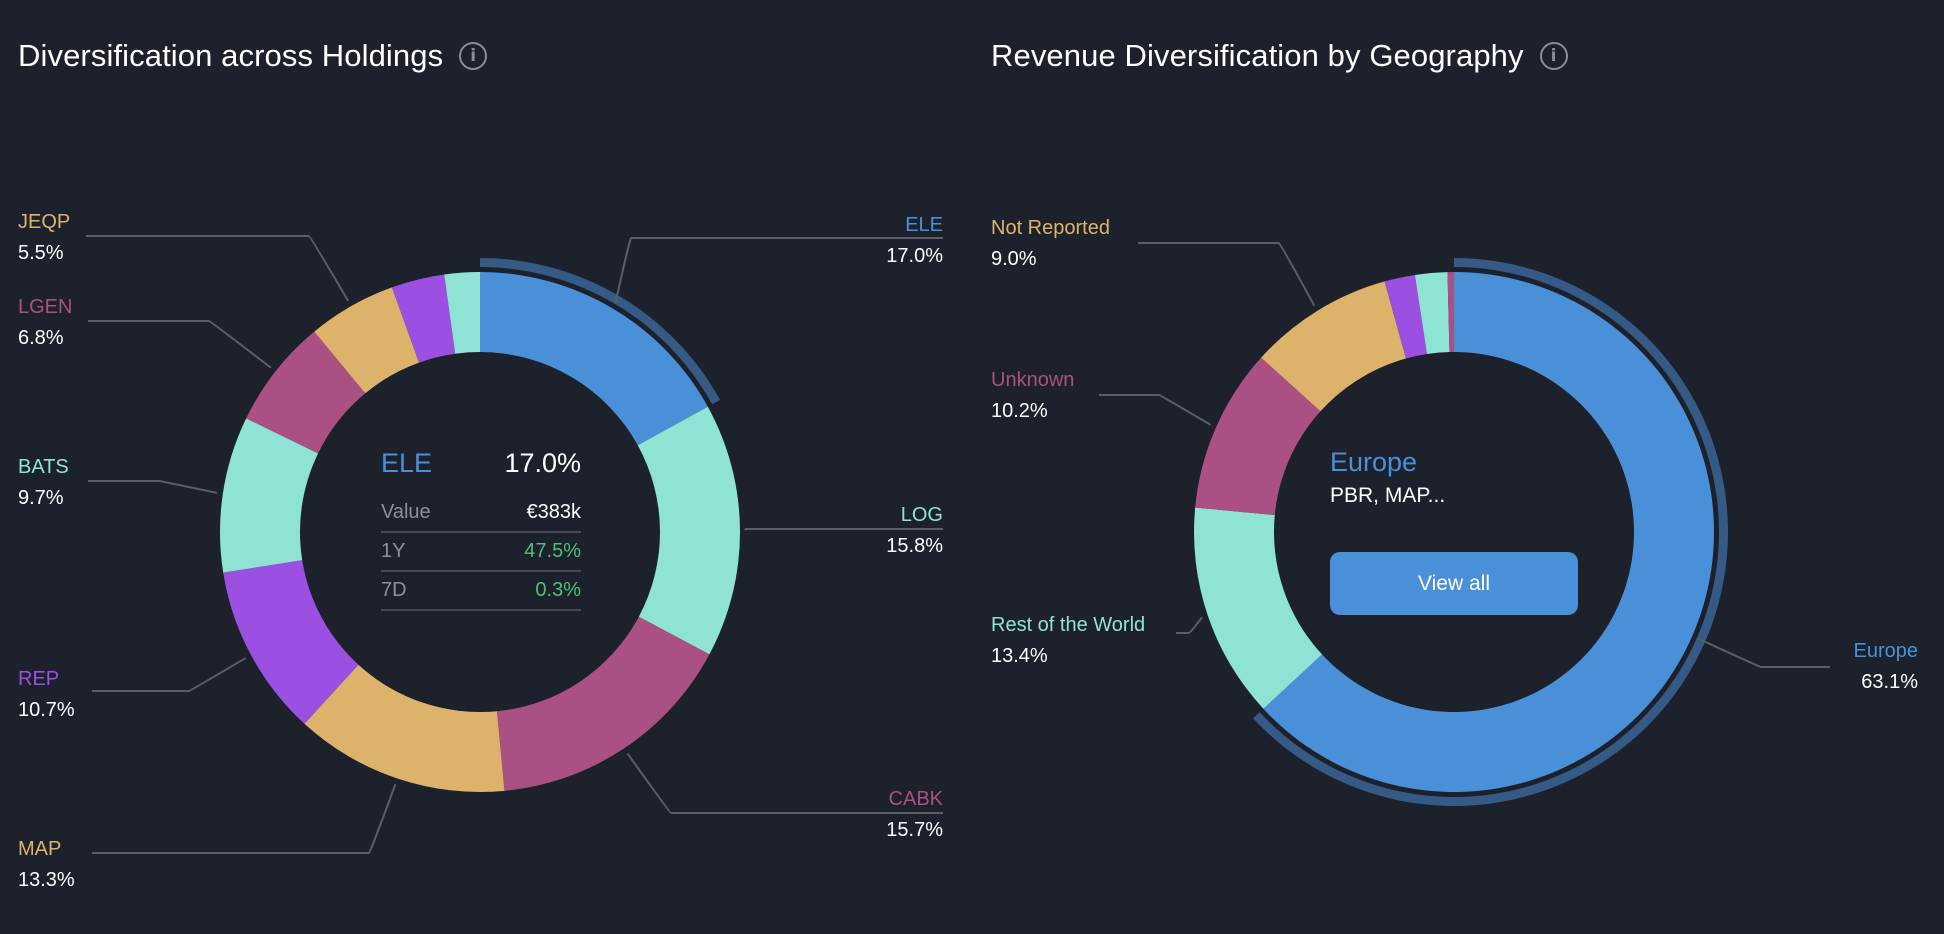 Image resolution: width=1944 pixels, height=934 pixels. Describe the element at coordinates (1258, 436) in the screenshot. I see `donut-slice-unknown` at that location.